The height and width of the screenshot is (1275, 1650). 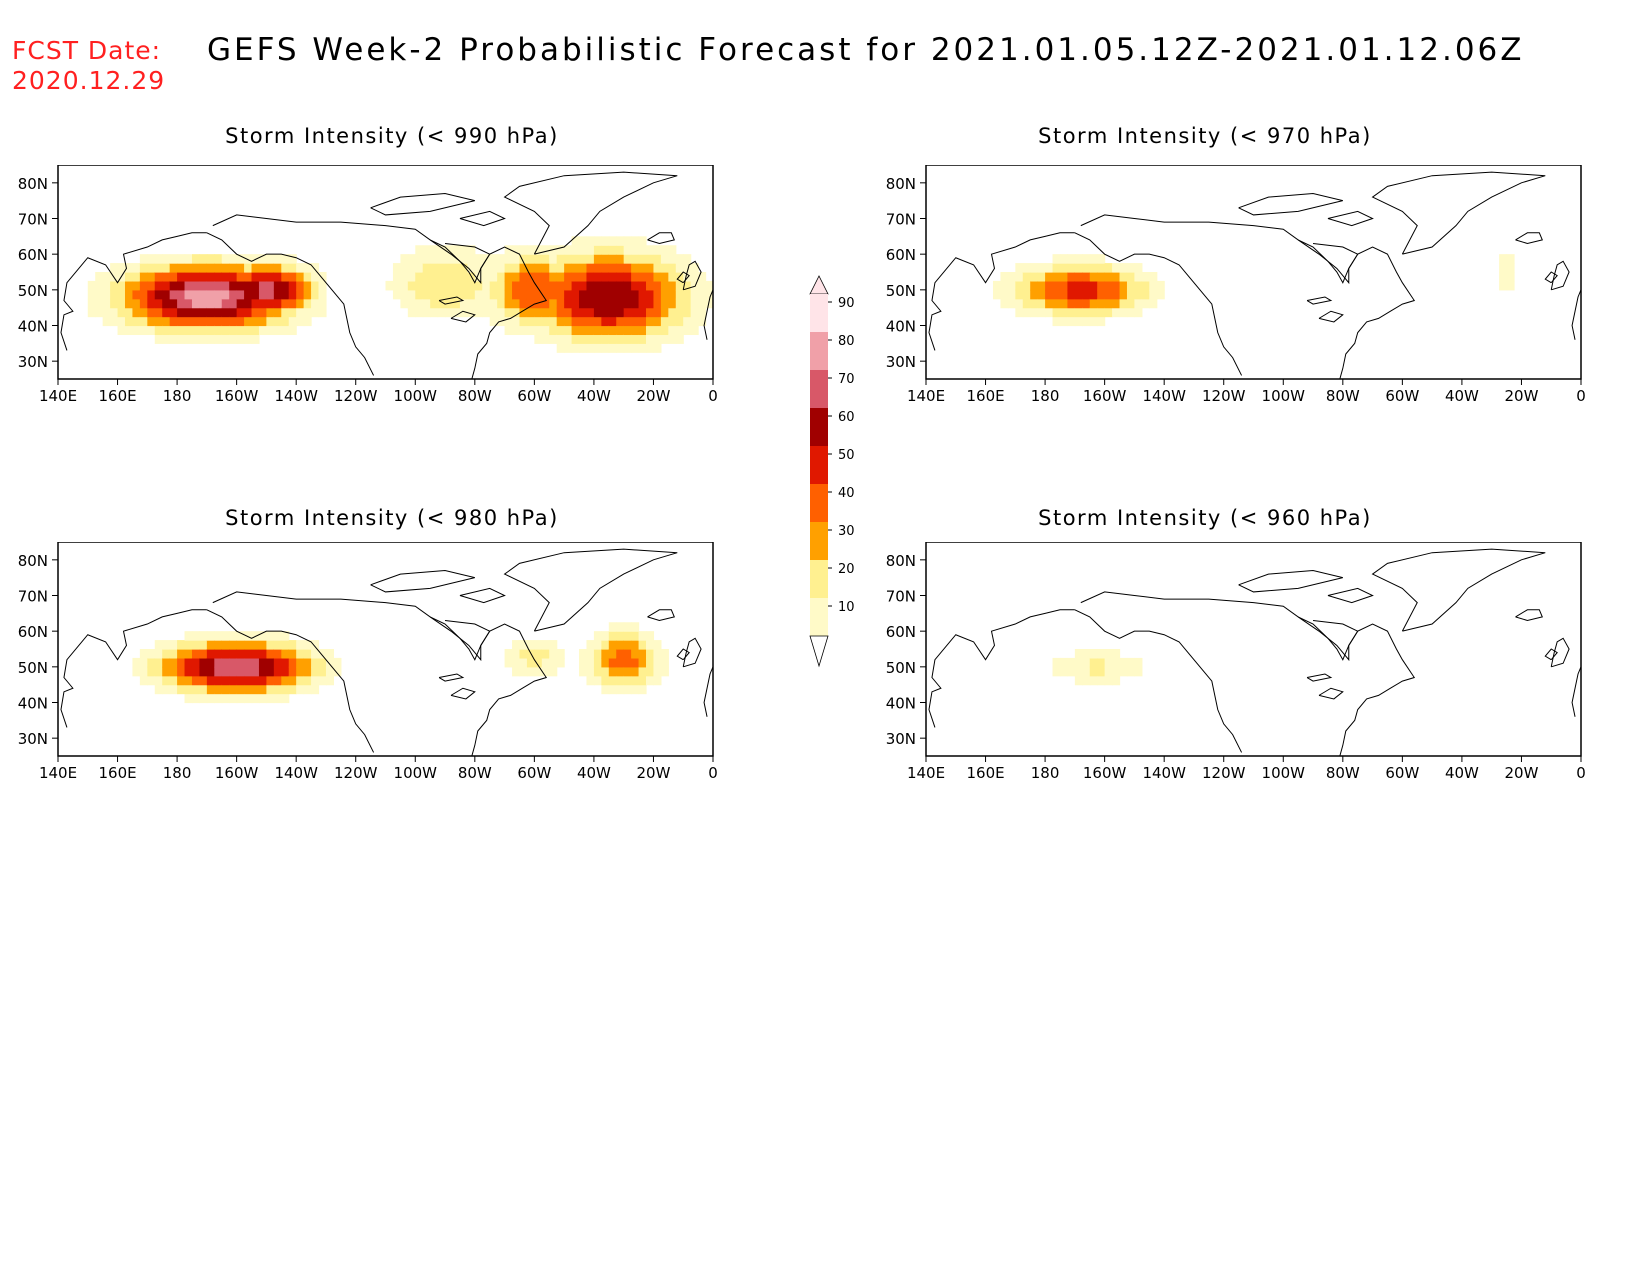 I want to click on lon-tick-label: 100W, so click(x=416, y=396).